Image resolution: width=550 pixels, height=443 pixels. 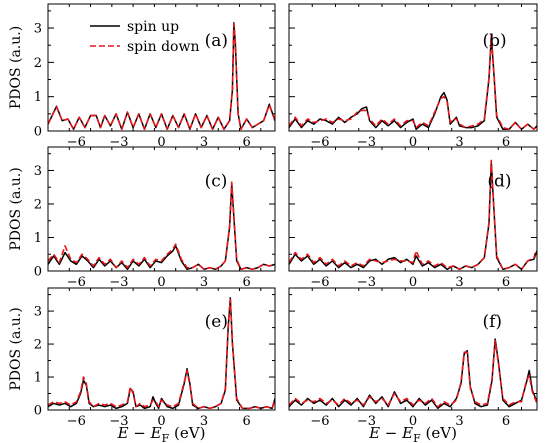 What do you see at coordinates (216, 41) in the screenshot?
I see `panel-label: (a)` at bounding box center [216, 41].